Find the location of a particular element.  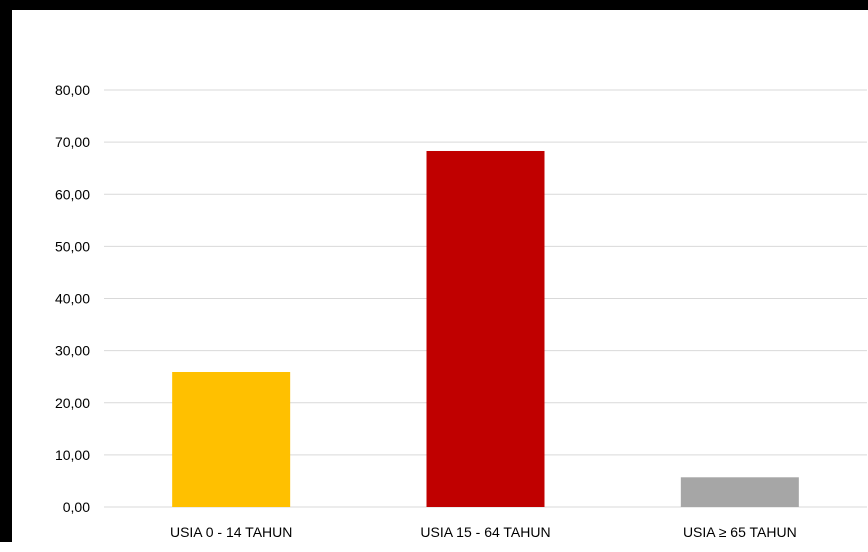

x-tick-label: USIA 0 - 14 TAHUN is located at coordinates (231, 532).